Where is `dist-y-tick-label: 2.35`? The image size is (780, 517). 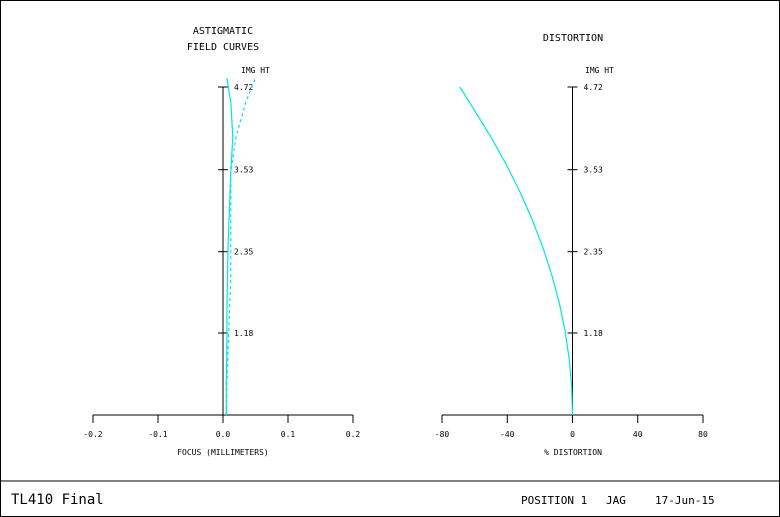
dist-y-tick-label: 2.35 is located at coordinates (593, 252).